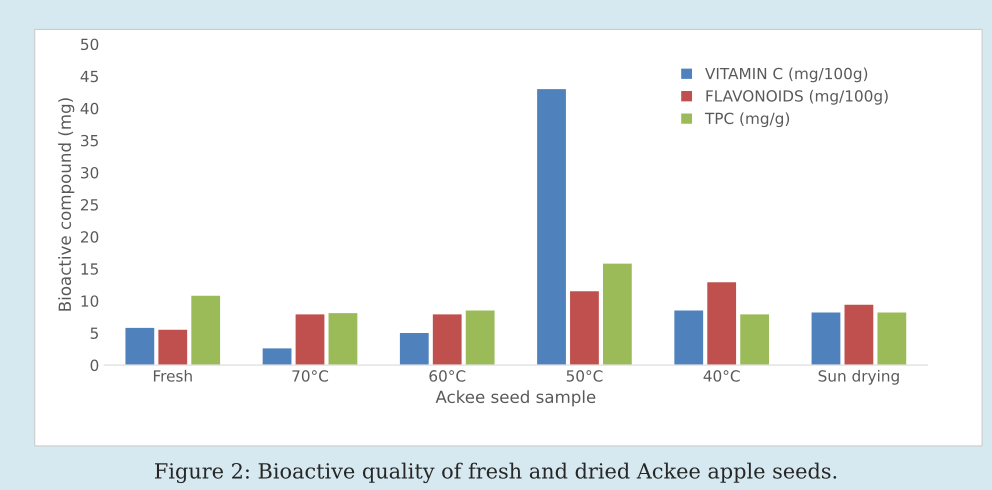  Describe the element at coordinates (89, 76) in the screenshot. I see `y-tick-label: 45` at that location.